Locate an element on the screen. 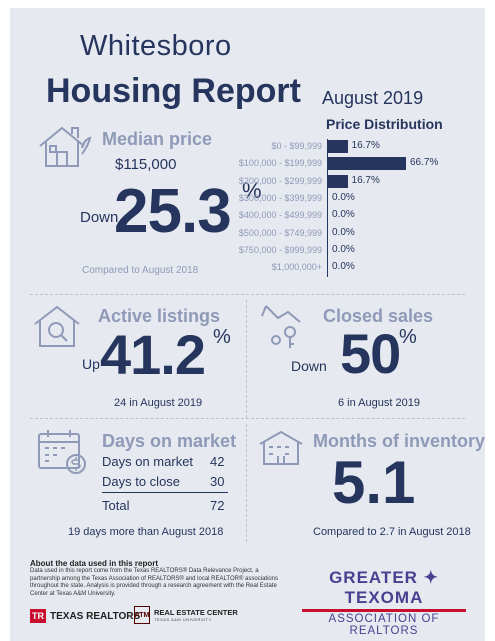  calendar-dollar-icon is located at coordinates (62, 452).